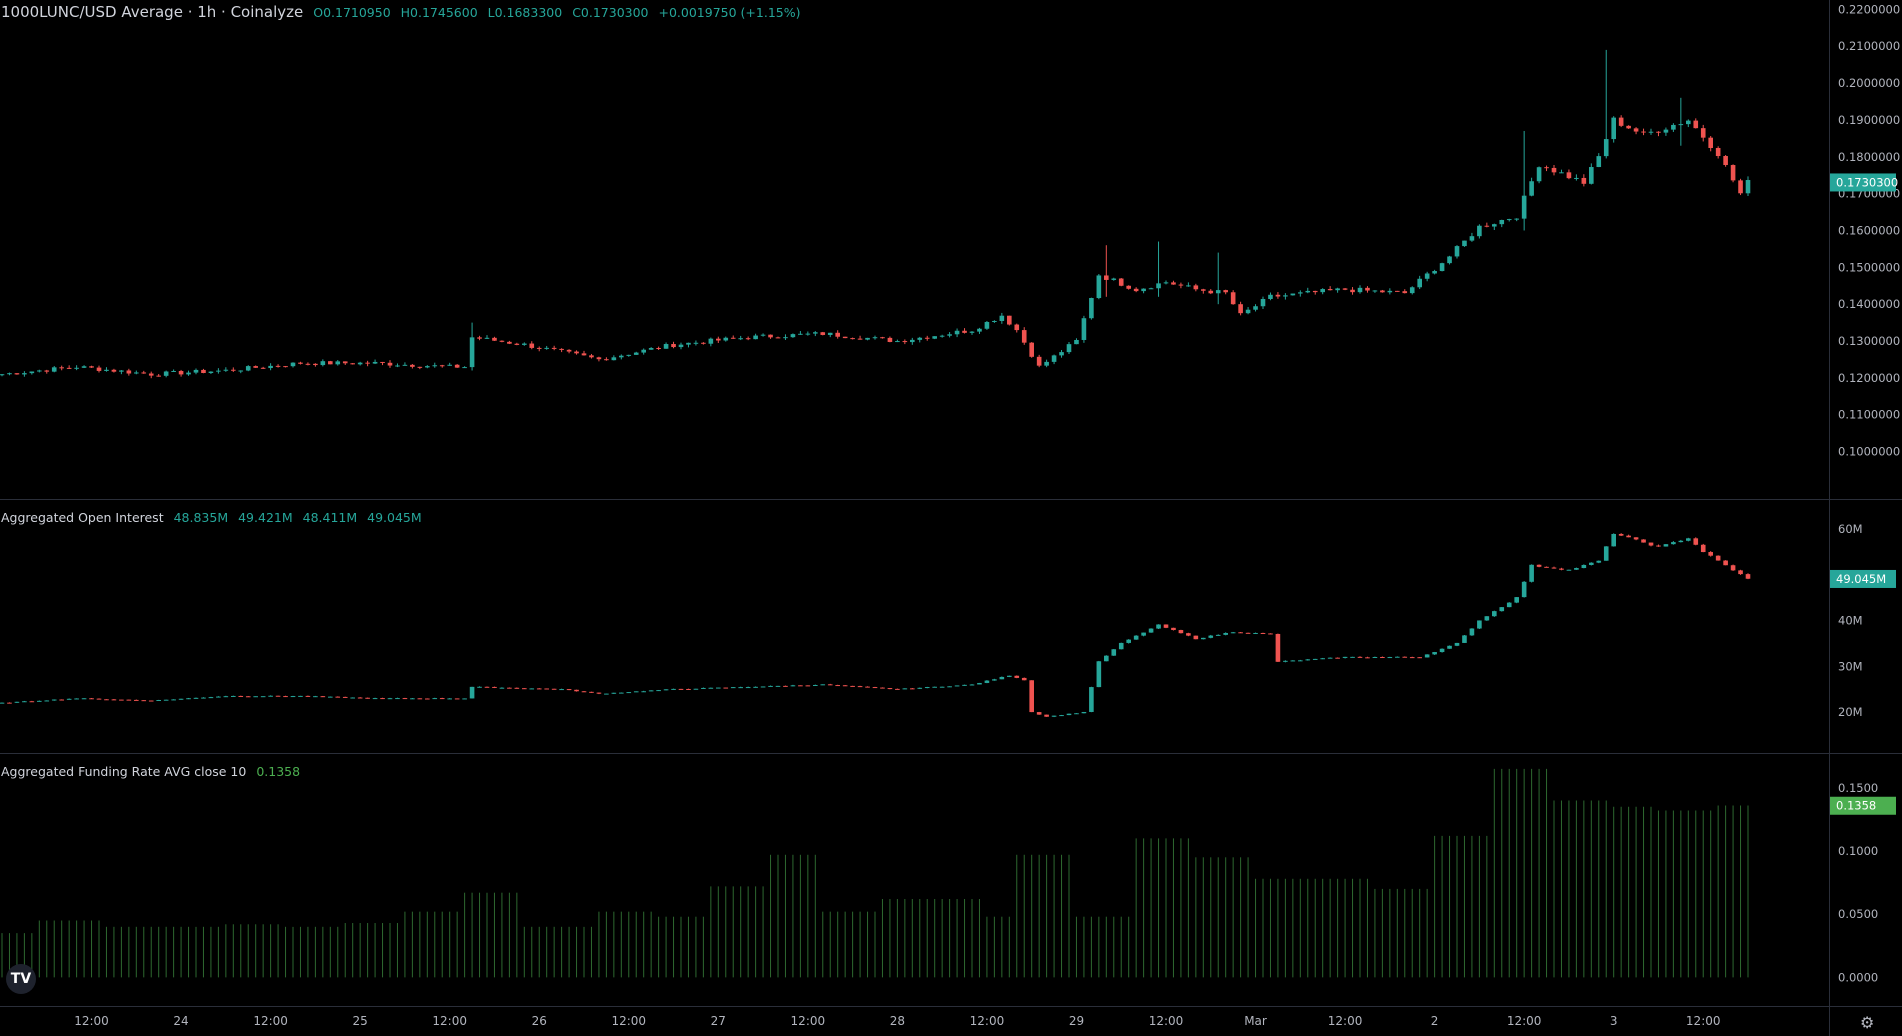 The image size is (1902, 1036). What do you see at coordinates (1867, 1022) in the screenshot?
I see `settings-icon: ⚙` at bounding box center [1867, 1022].